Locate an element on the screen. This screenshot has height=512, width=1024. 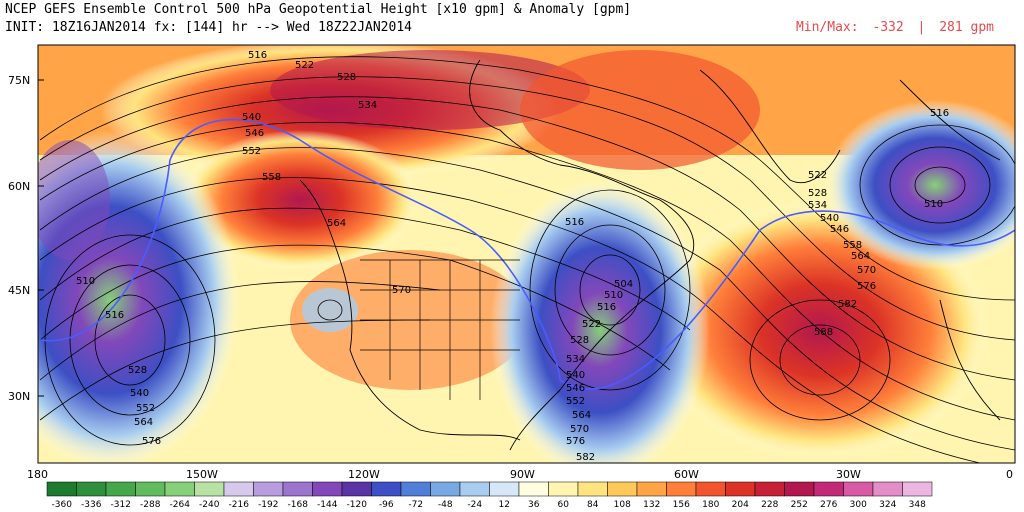
min-value: -332 is located at coordinates (888, 27).